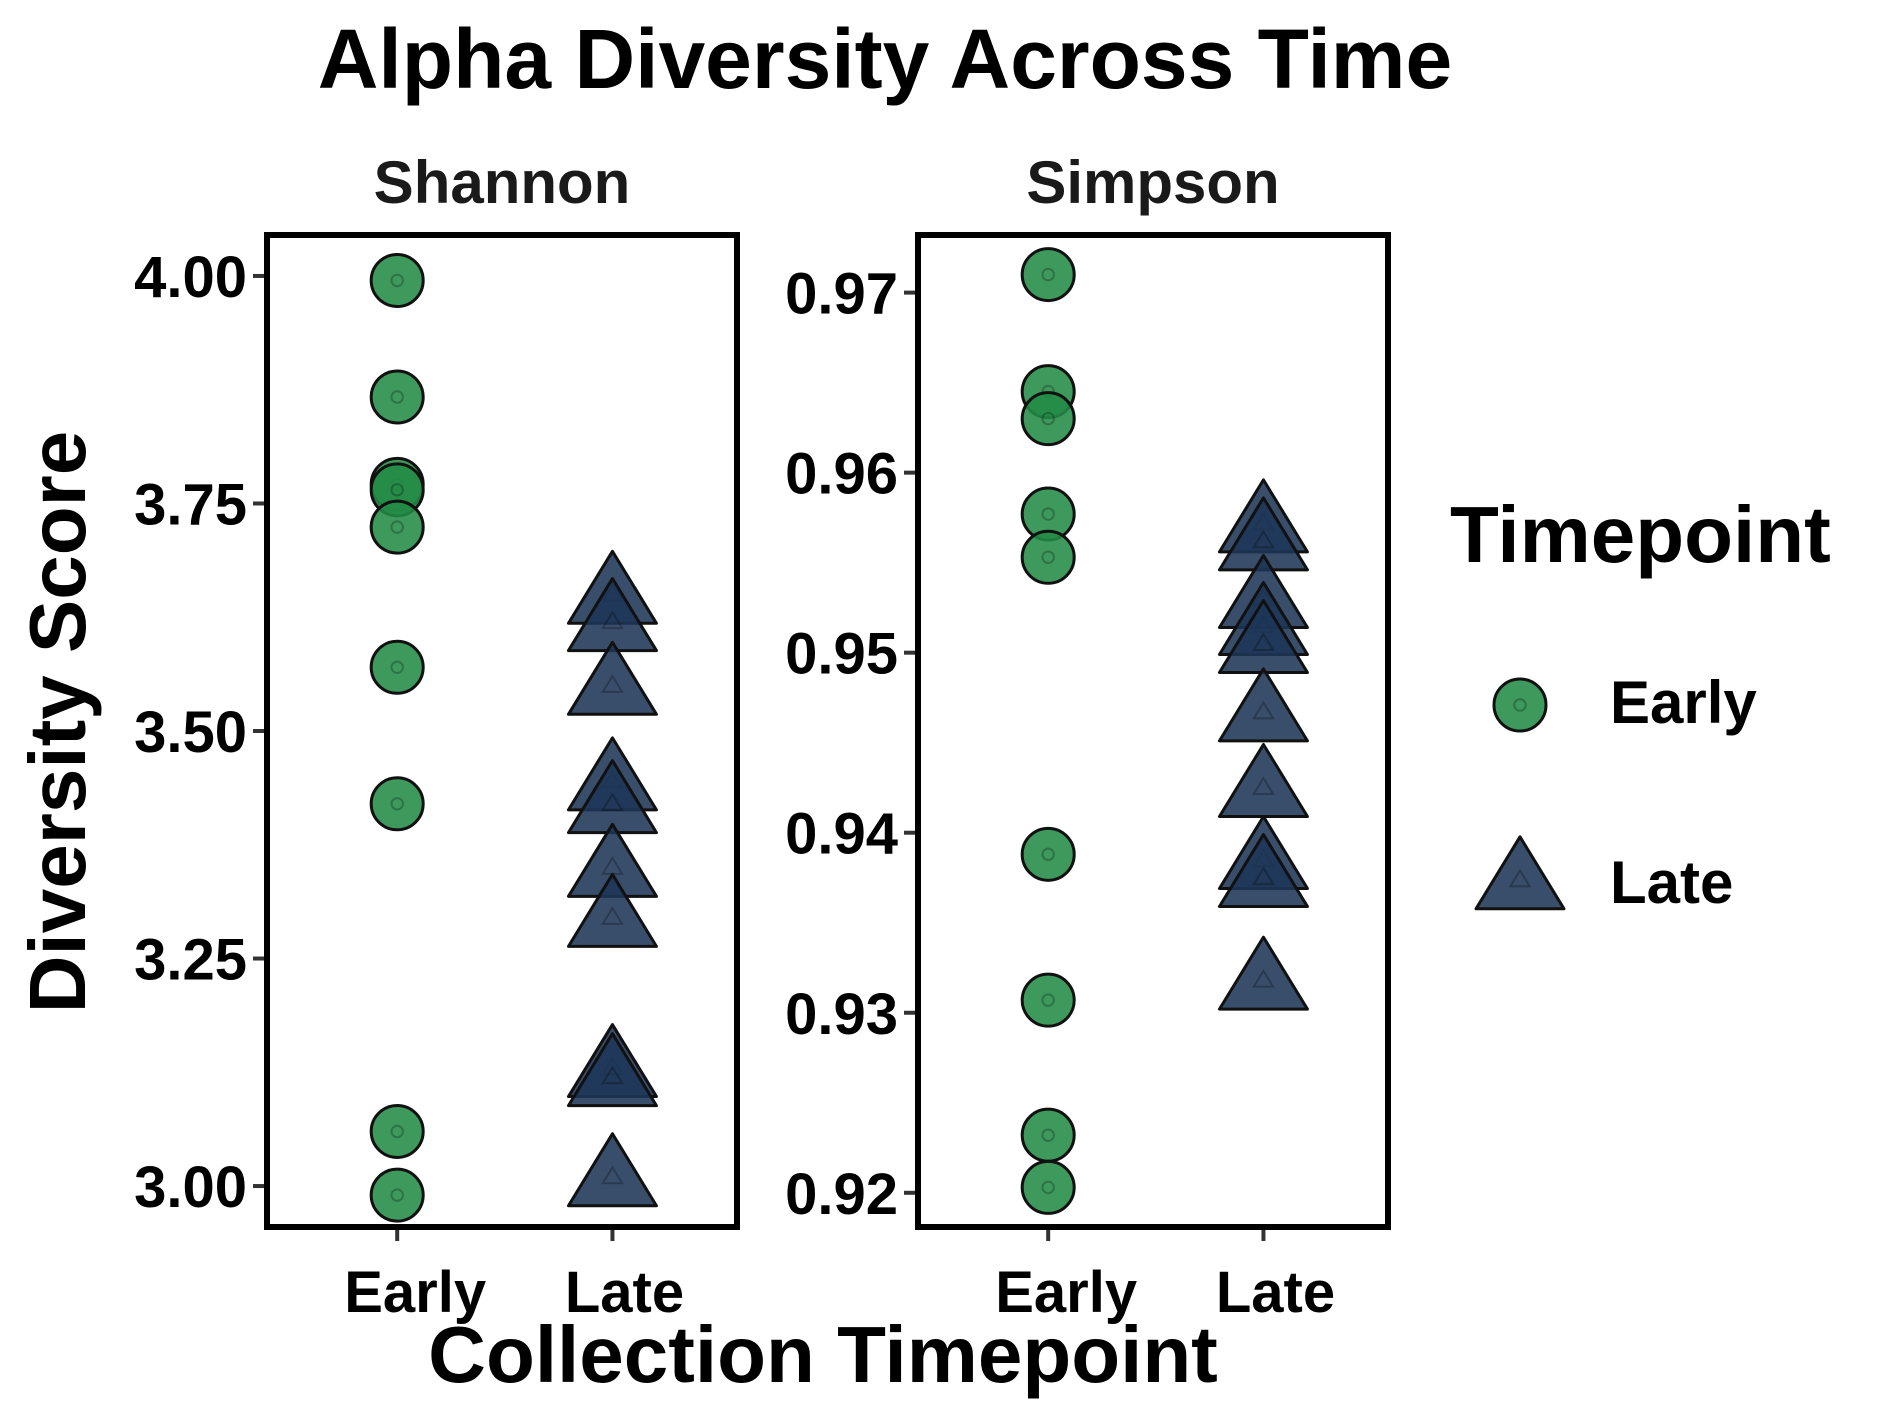  What do you see at coordinates (502, 182) in the screenshot?
I see `strip-label-shannon: Shannon` at bounding box center [502, 182].